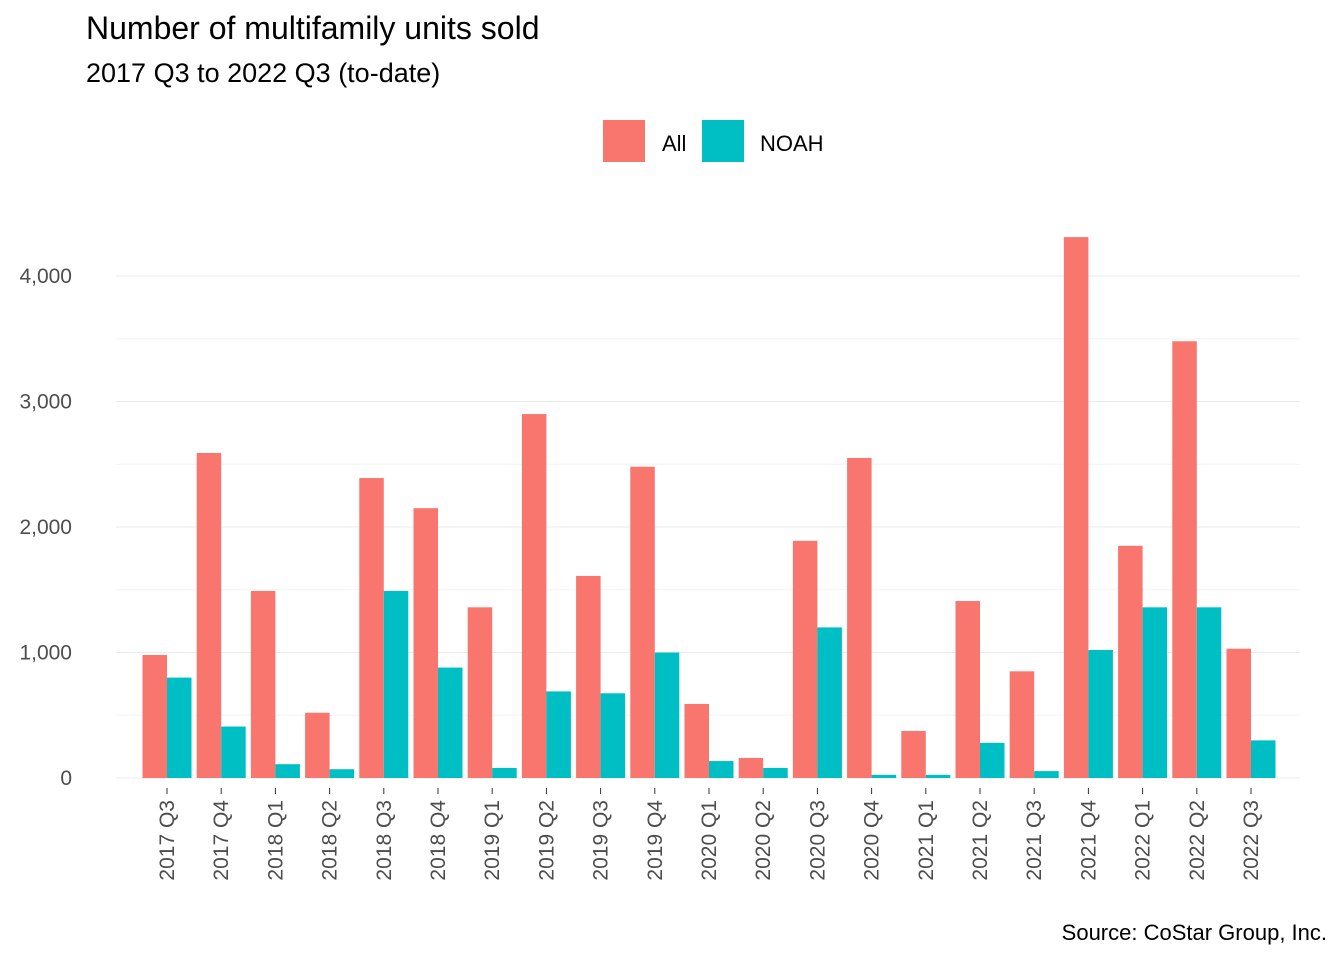  I want to click on bar-all-2021-q1, so click(913, 754).